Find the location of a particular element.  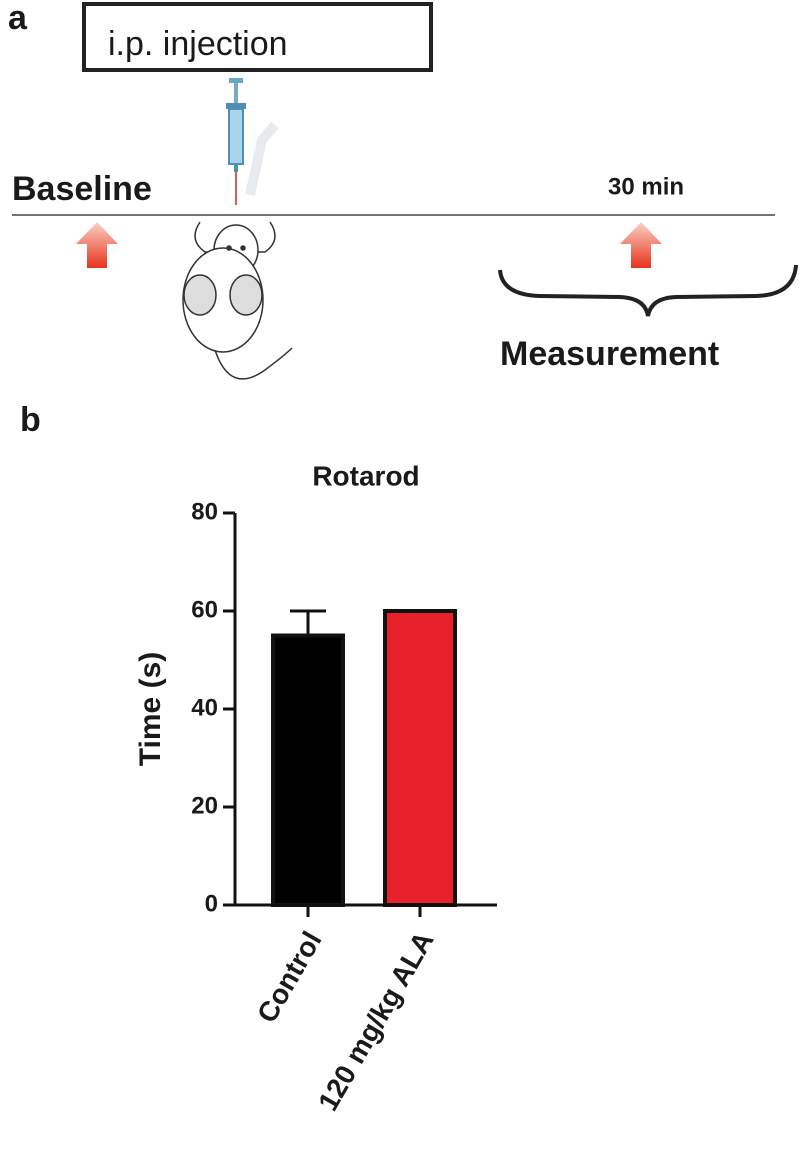

syringe is located at coordinates (252, 141).